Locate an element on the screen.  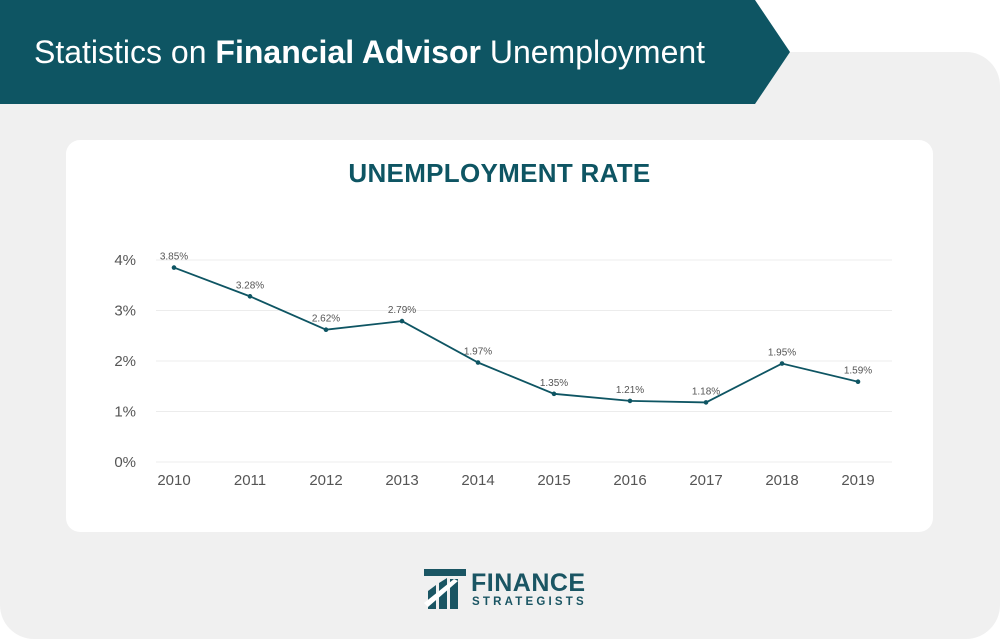
data-label: 1.21% is located at coordinates (630, 390).